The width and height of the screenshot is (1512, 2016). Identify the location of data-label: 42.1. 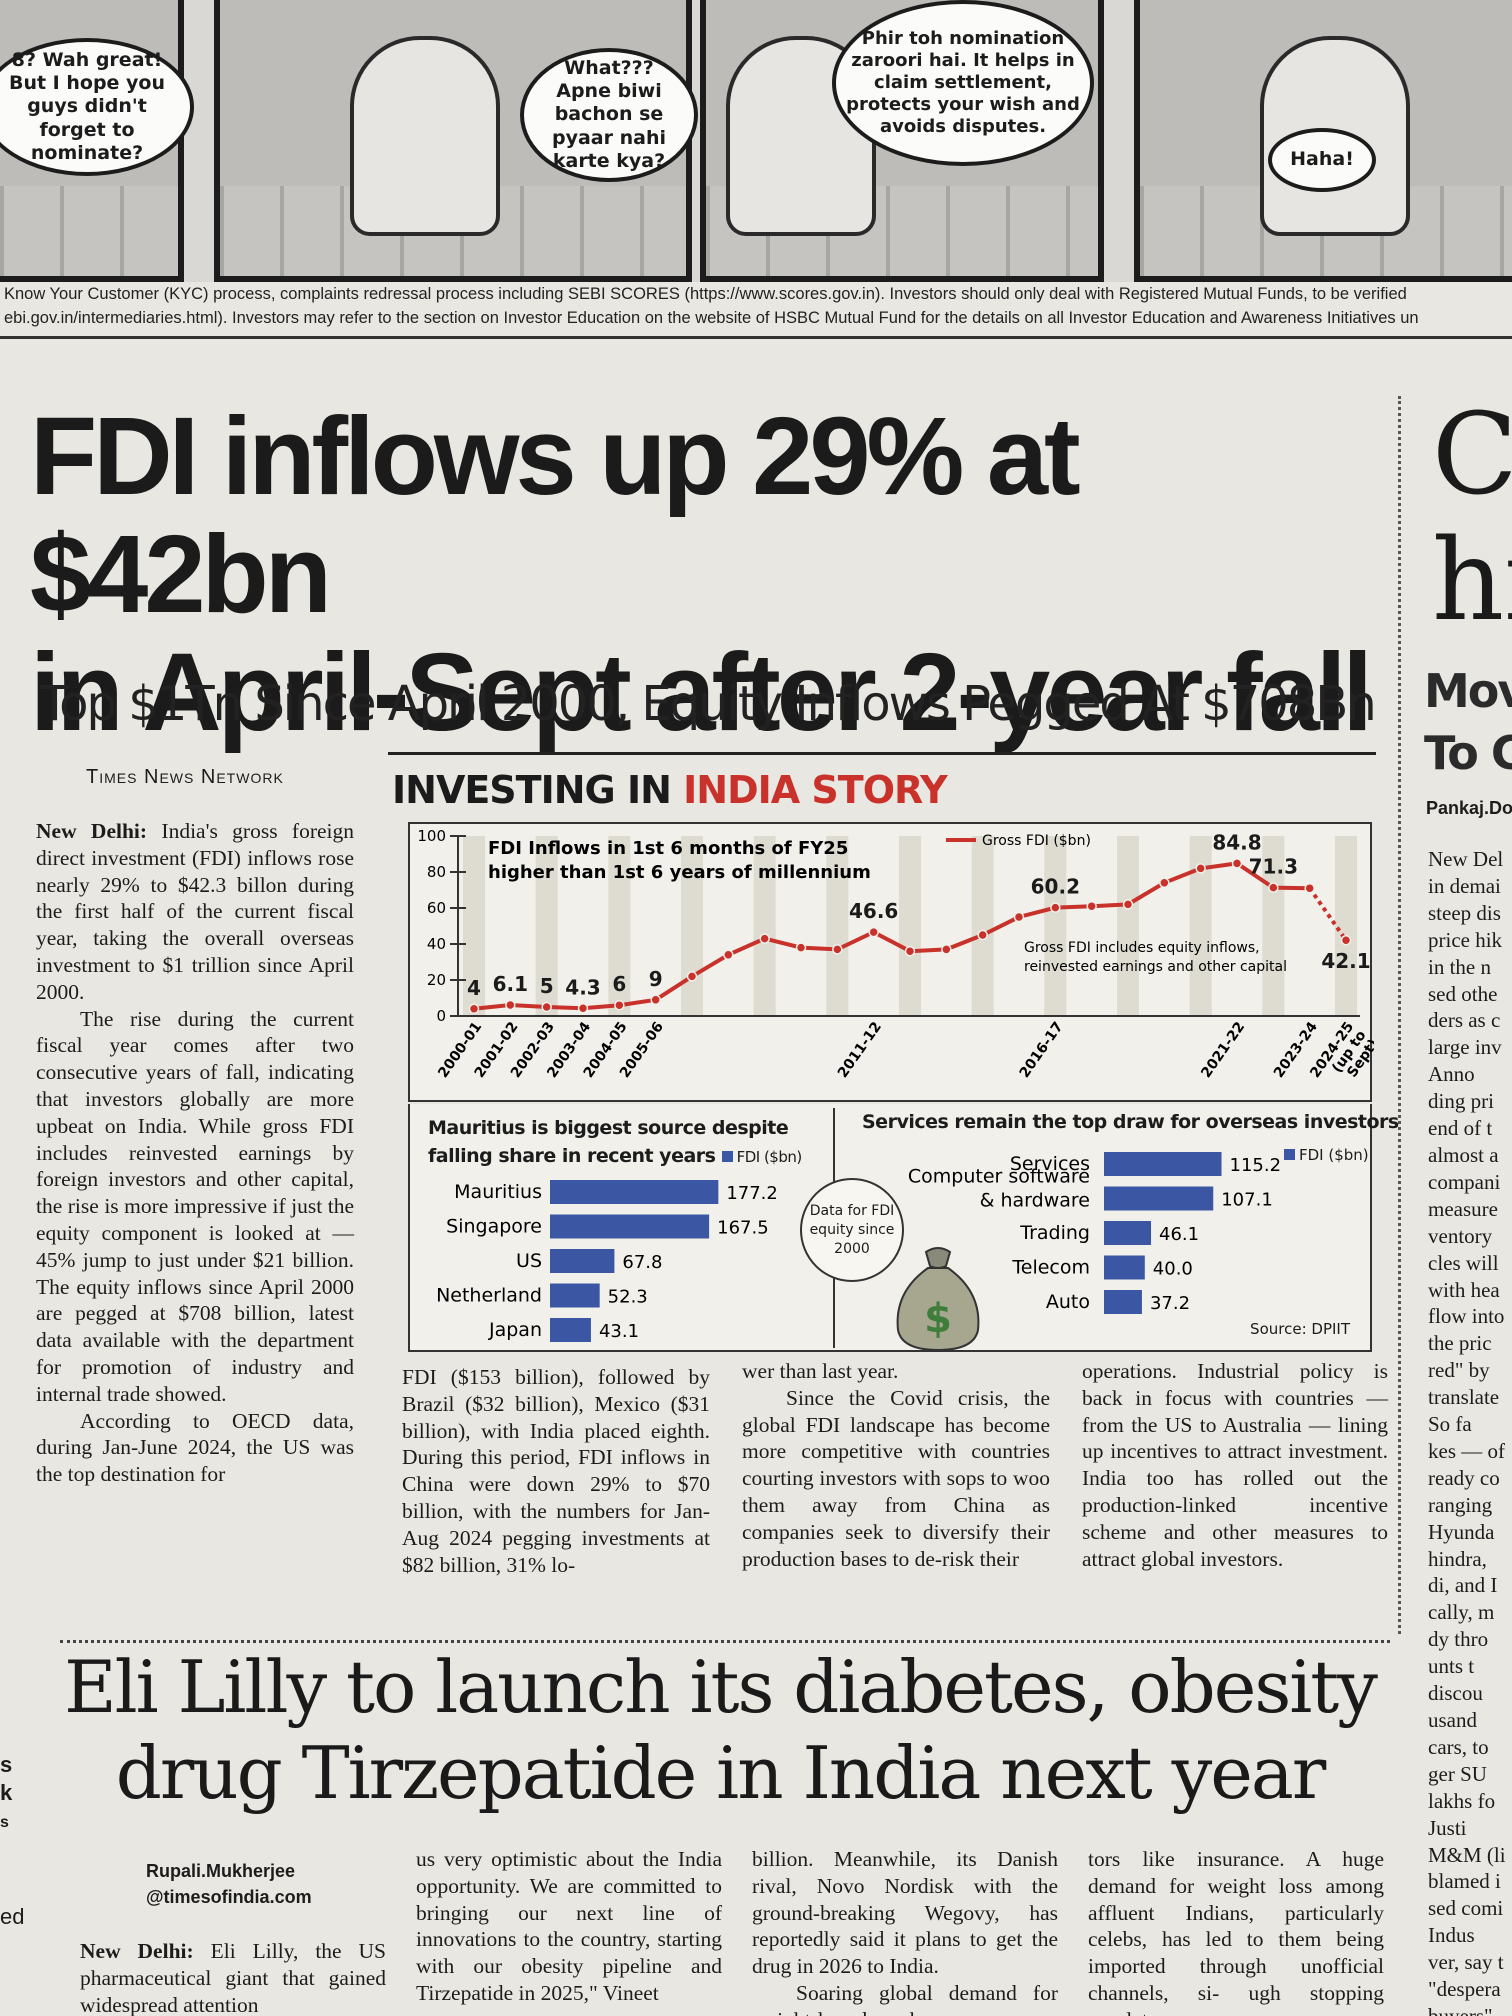
(1345, 961).